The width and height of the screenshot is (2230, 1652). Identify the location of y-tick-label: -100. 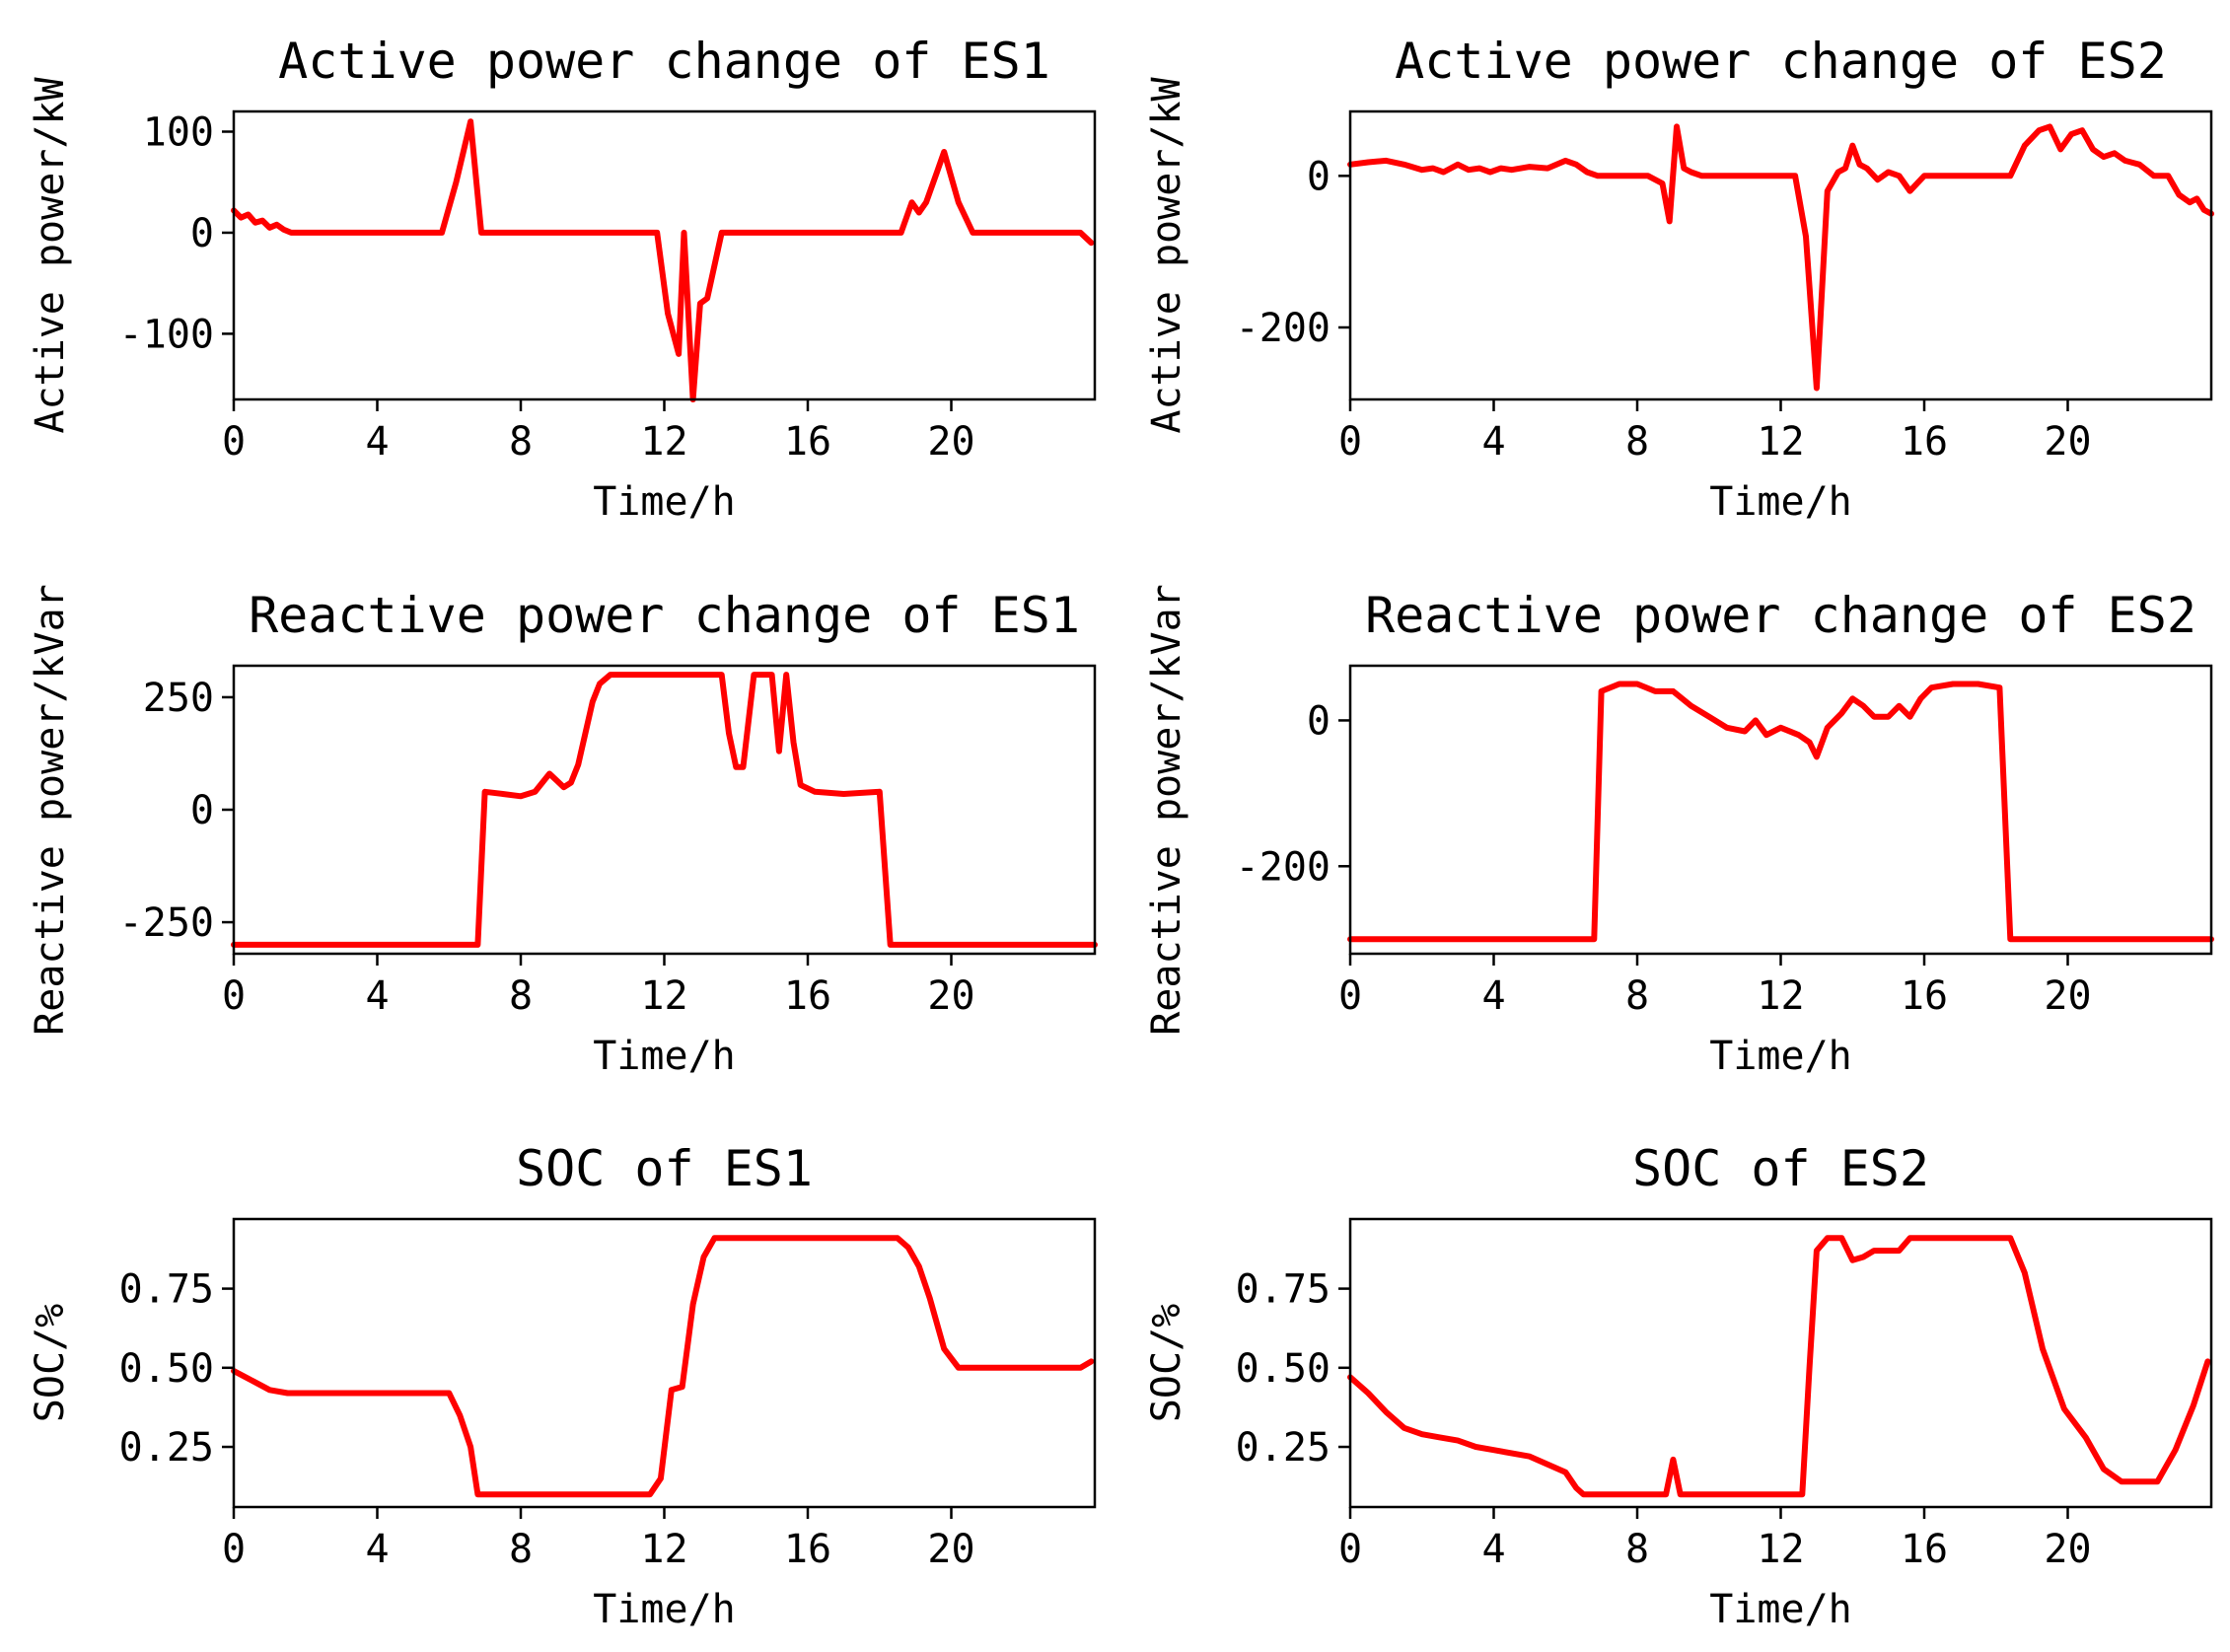
(166, 335).